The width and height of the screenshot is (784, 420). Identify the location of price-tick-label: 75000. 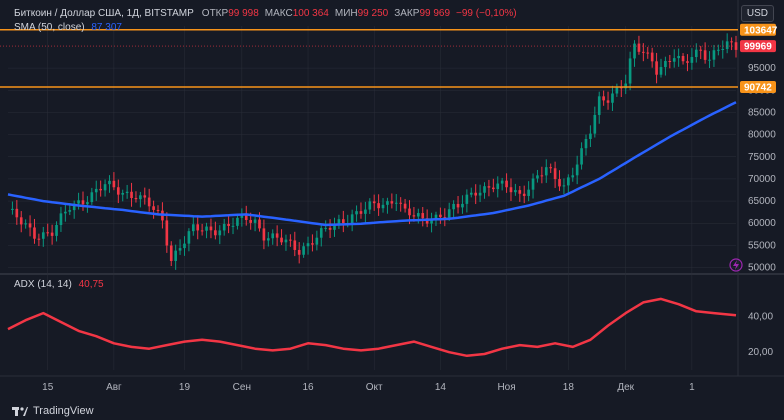
(762, 157).